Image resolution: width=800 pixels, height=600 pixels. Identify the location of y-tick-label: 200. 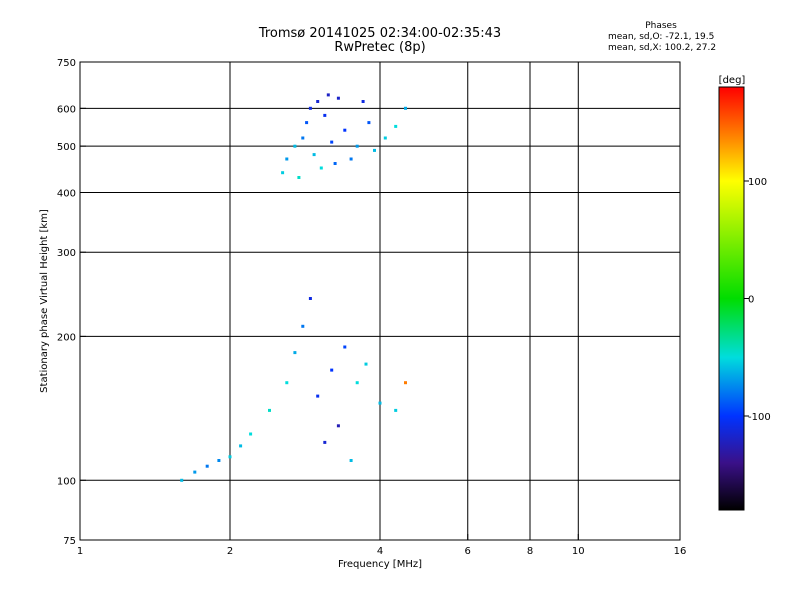
(66, 337).